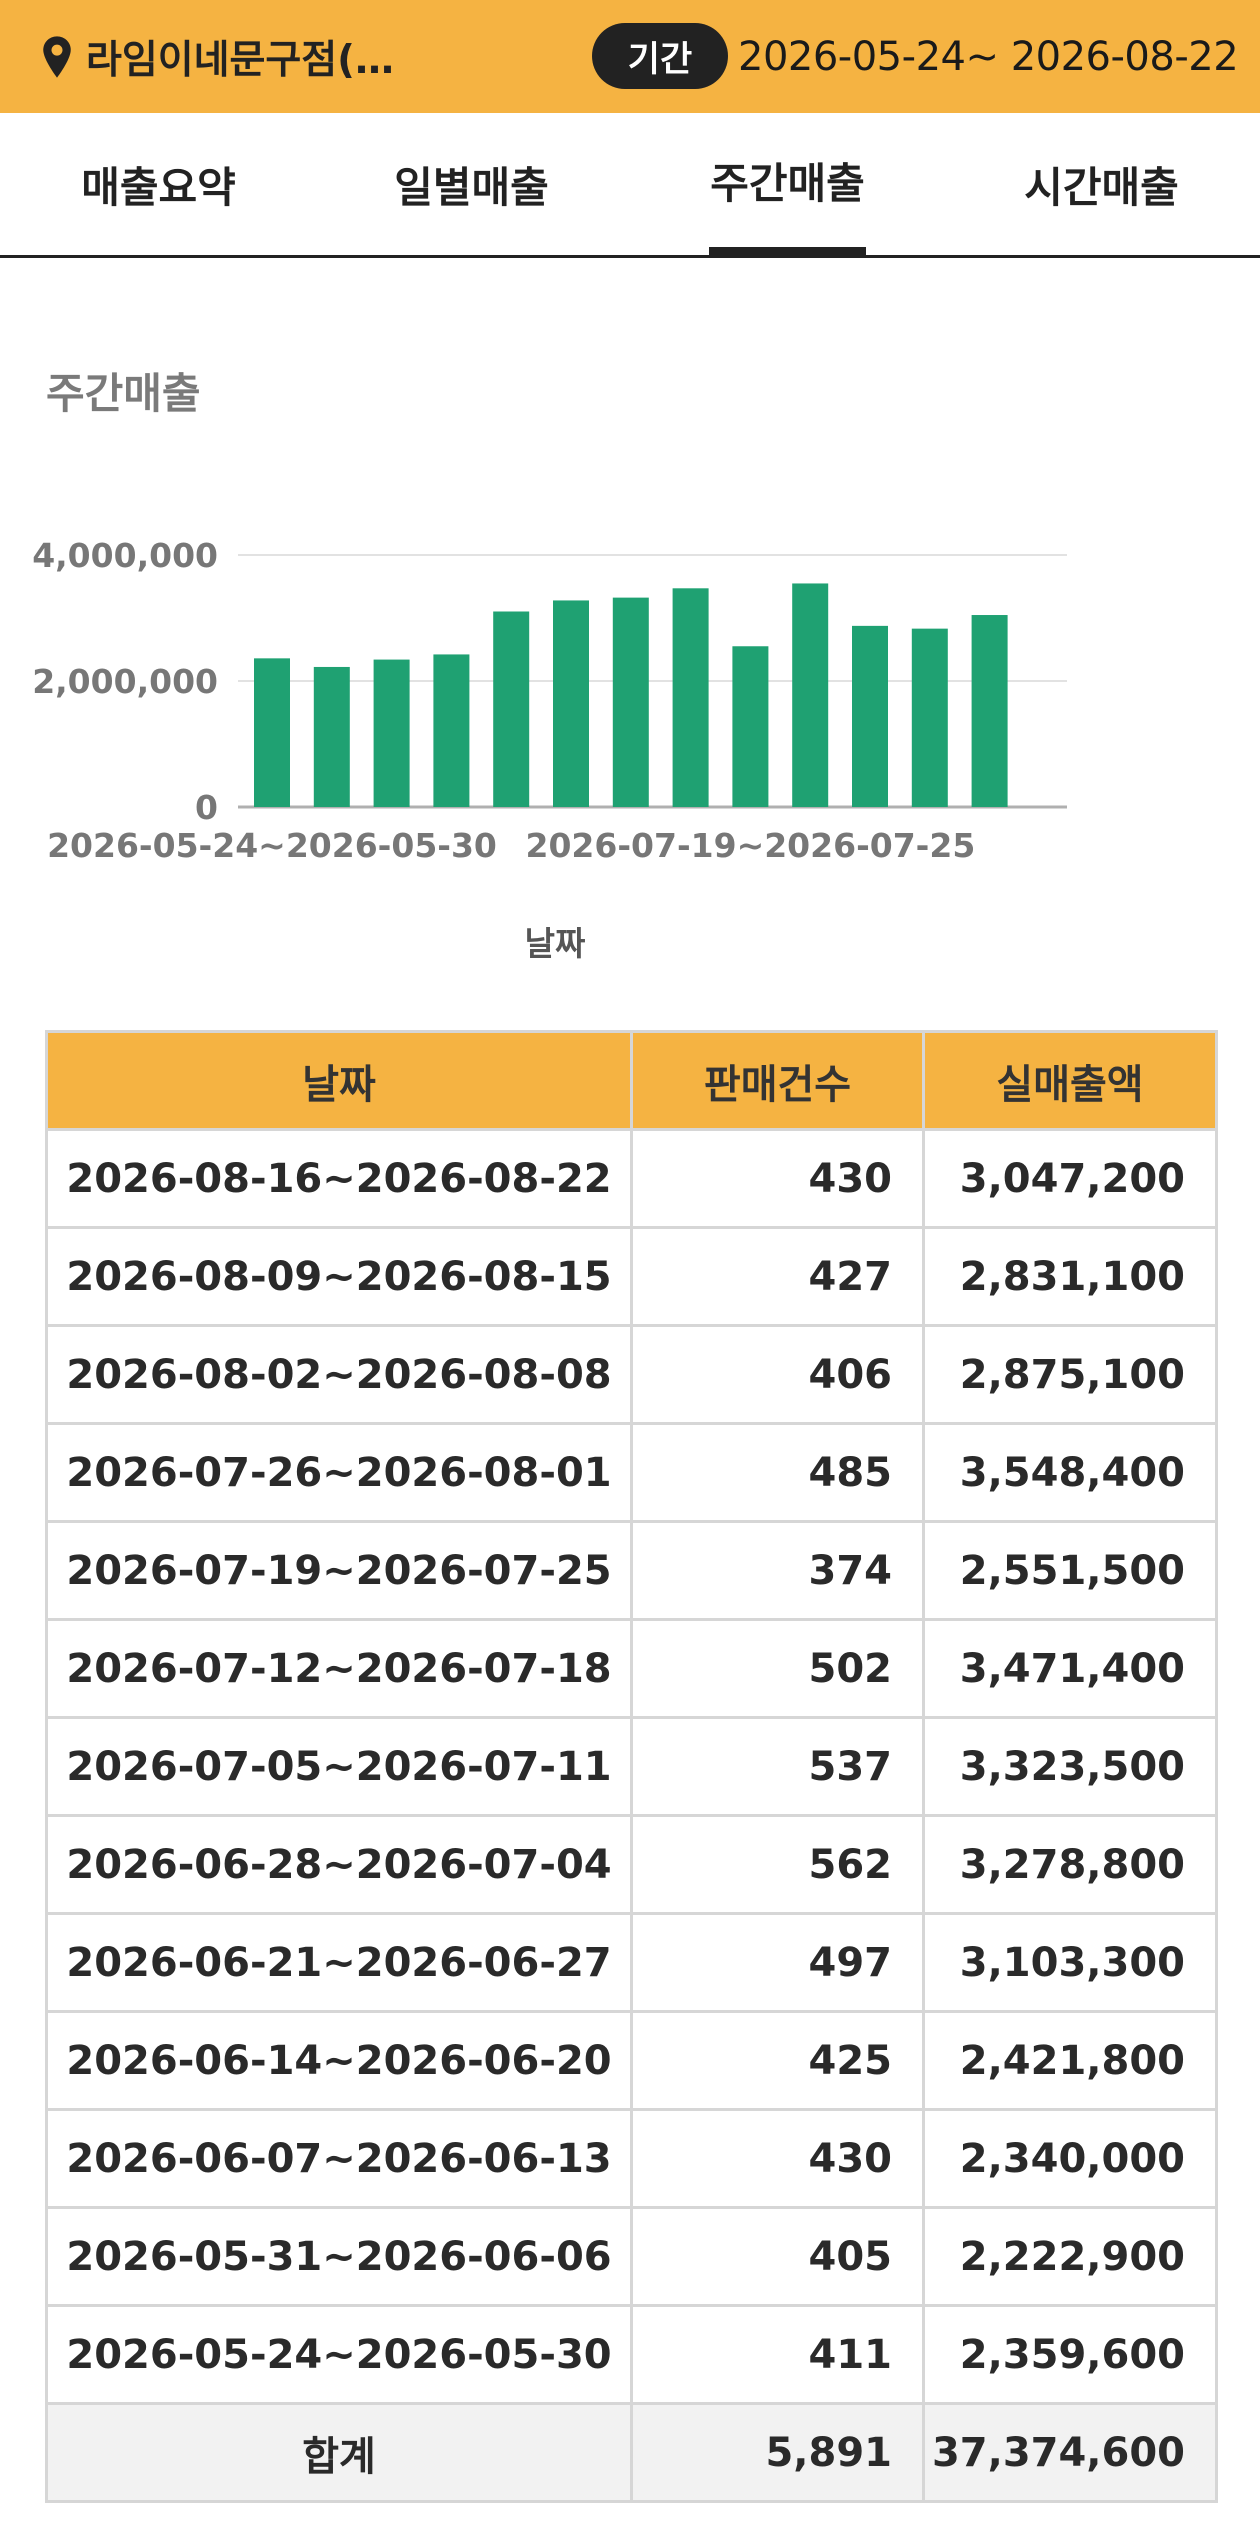  What do you see at coordinates (777, 1962) in the screenshot?
I see `row-count: 497` at bounding box center [777, 1962].